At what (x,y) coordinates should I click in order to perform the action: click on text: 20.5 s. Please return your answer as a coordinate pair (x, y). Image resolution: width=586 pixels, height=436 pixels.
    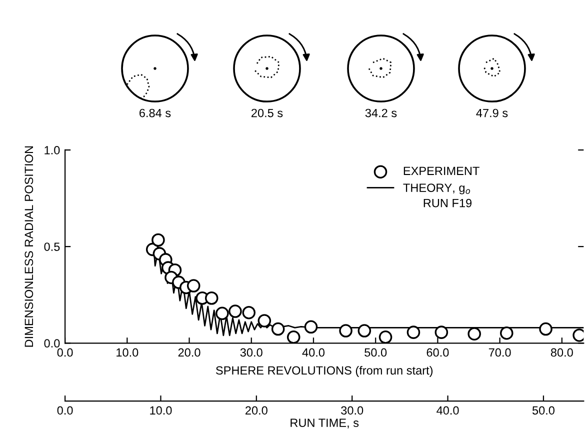
    Looking at the image, I should click on (267, 113).